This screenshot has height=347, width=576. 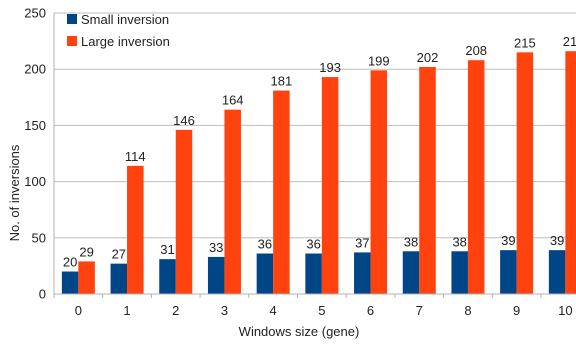 What do you see at coordinates (78, 310) in the screenshot?
I see `x-tick-label-0: 0` at bounding box center [78, 310].